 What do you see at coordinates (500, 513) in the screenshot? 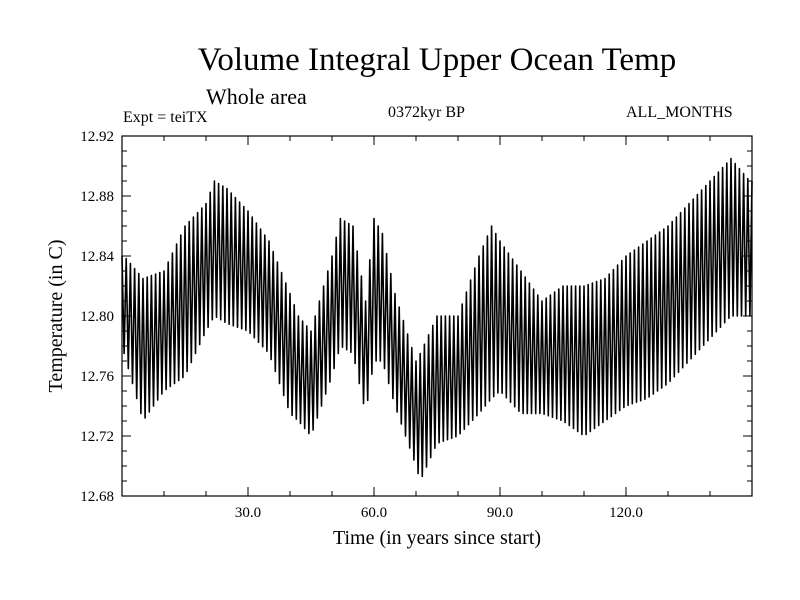
I see `x-tick-label: 90.0` at bounding box center [500, 513].